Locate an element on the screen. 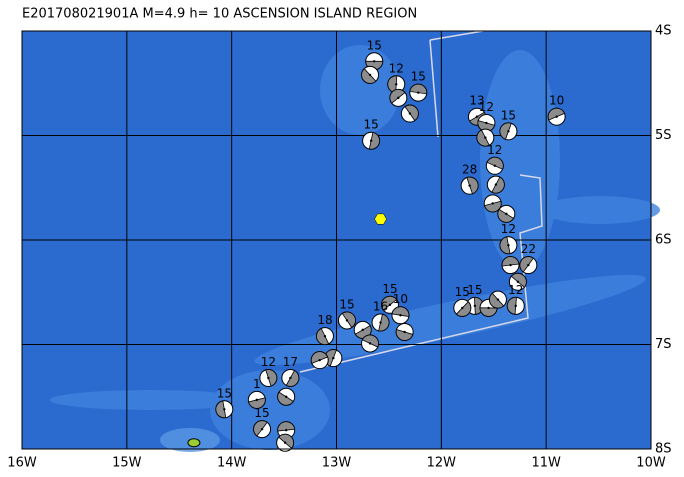  lon-tick-label: 16W is located at coordinates (22, 463).